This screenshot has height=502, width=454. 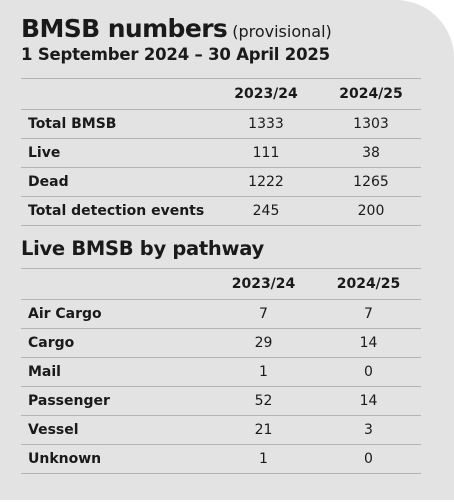 I want to click on row-label: Unknown, so click(x=116, y=459).